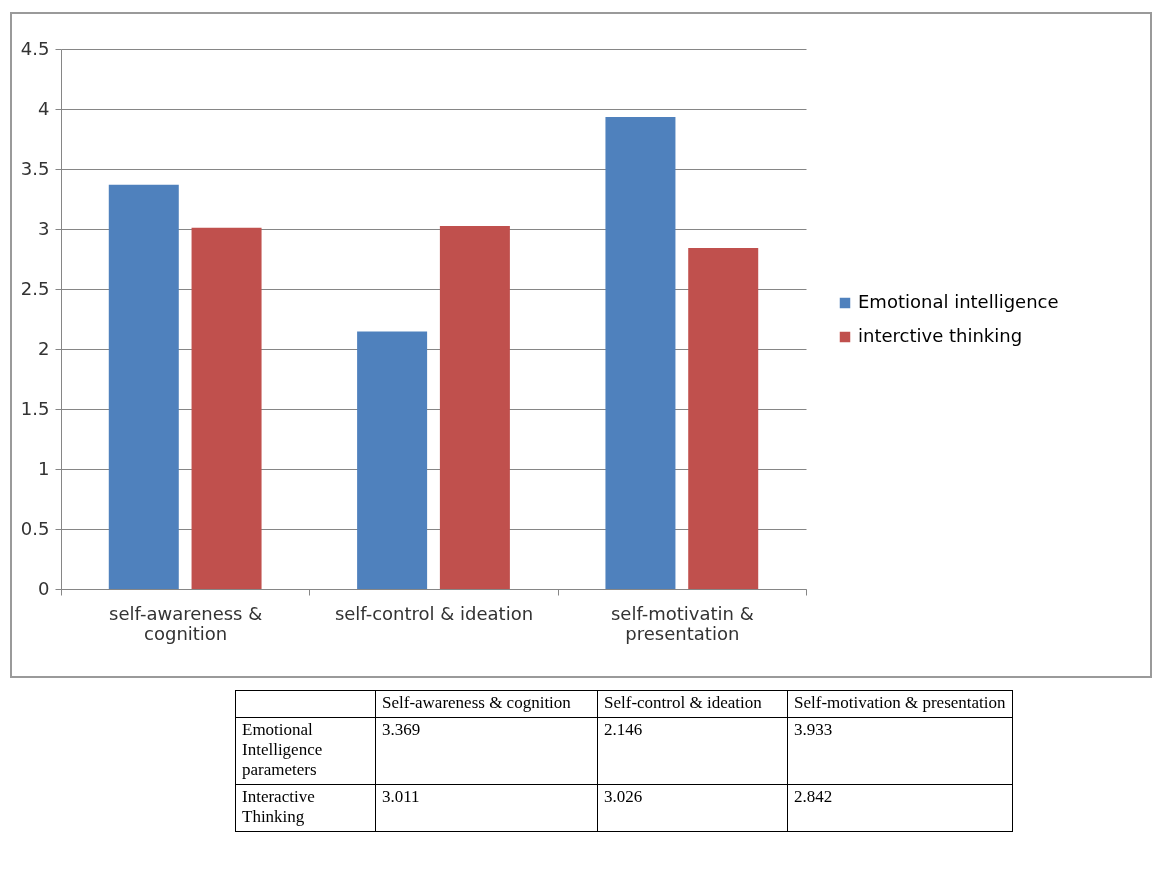  What do you see at coordinates (35, 528) in the screenshot?
I see `y-tick-label: 0.5` at bounding box center [35, 528].